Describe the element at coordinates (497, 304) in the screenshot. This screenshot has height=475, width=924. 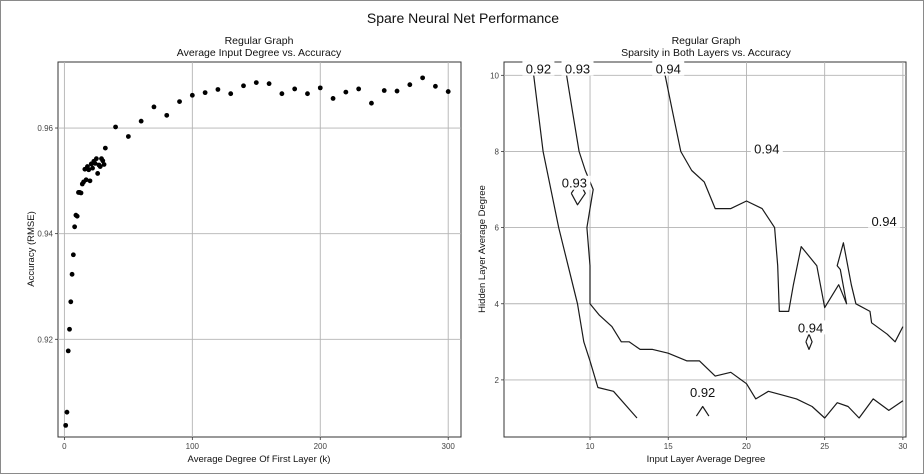
I see `contour-y-tick-label: 4` at that location.